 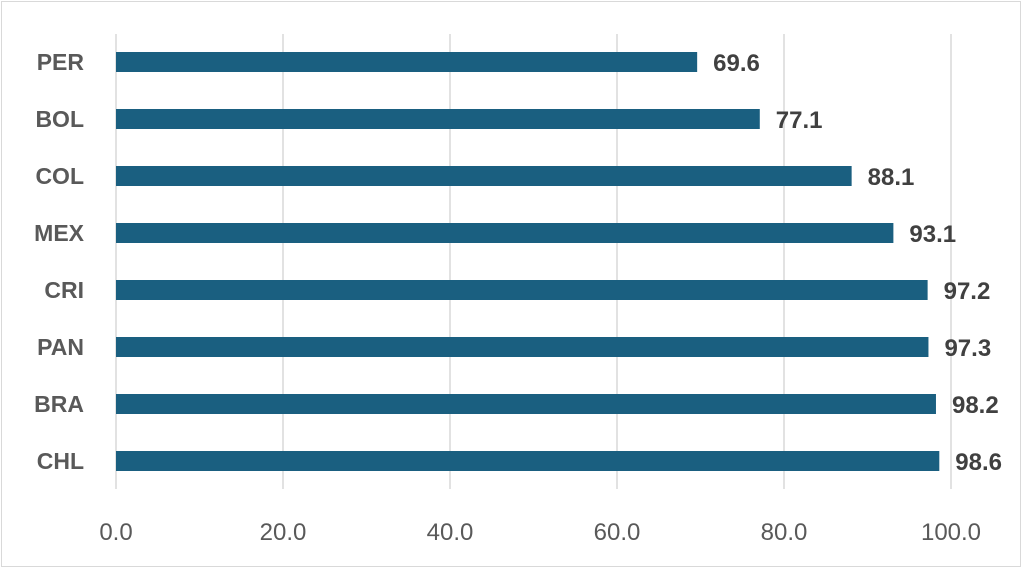 What do you see at coordinates (967, 291) in the screenshot?
I see `data-label: 97.2` at bounding box center [967, 291].